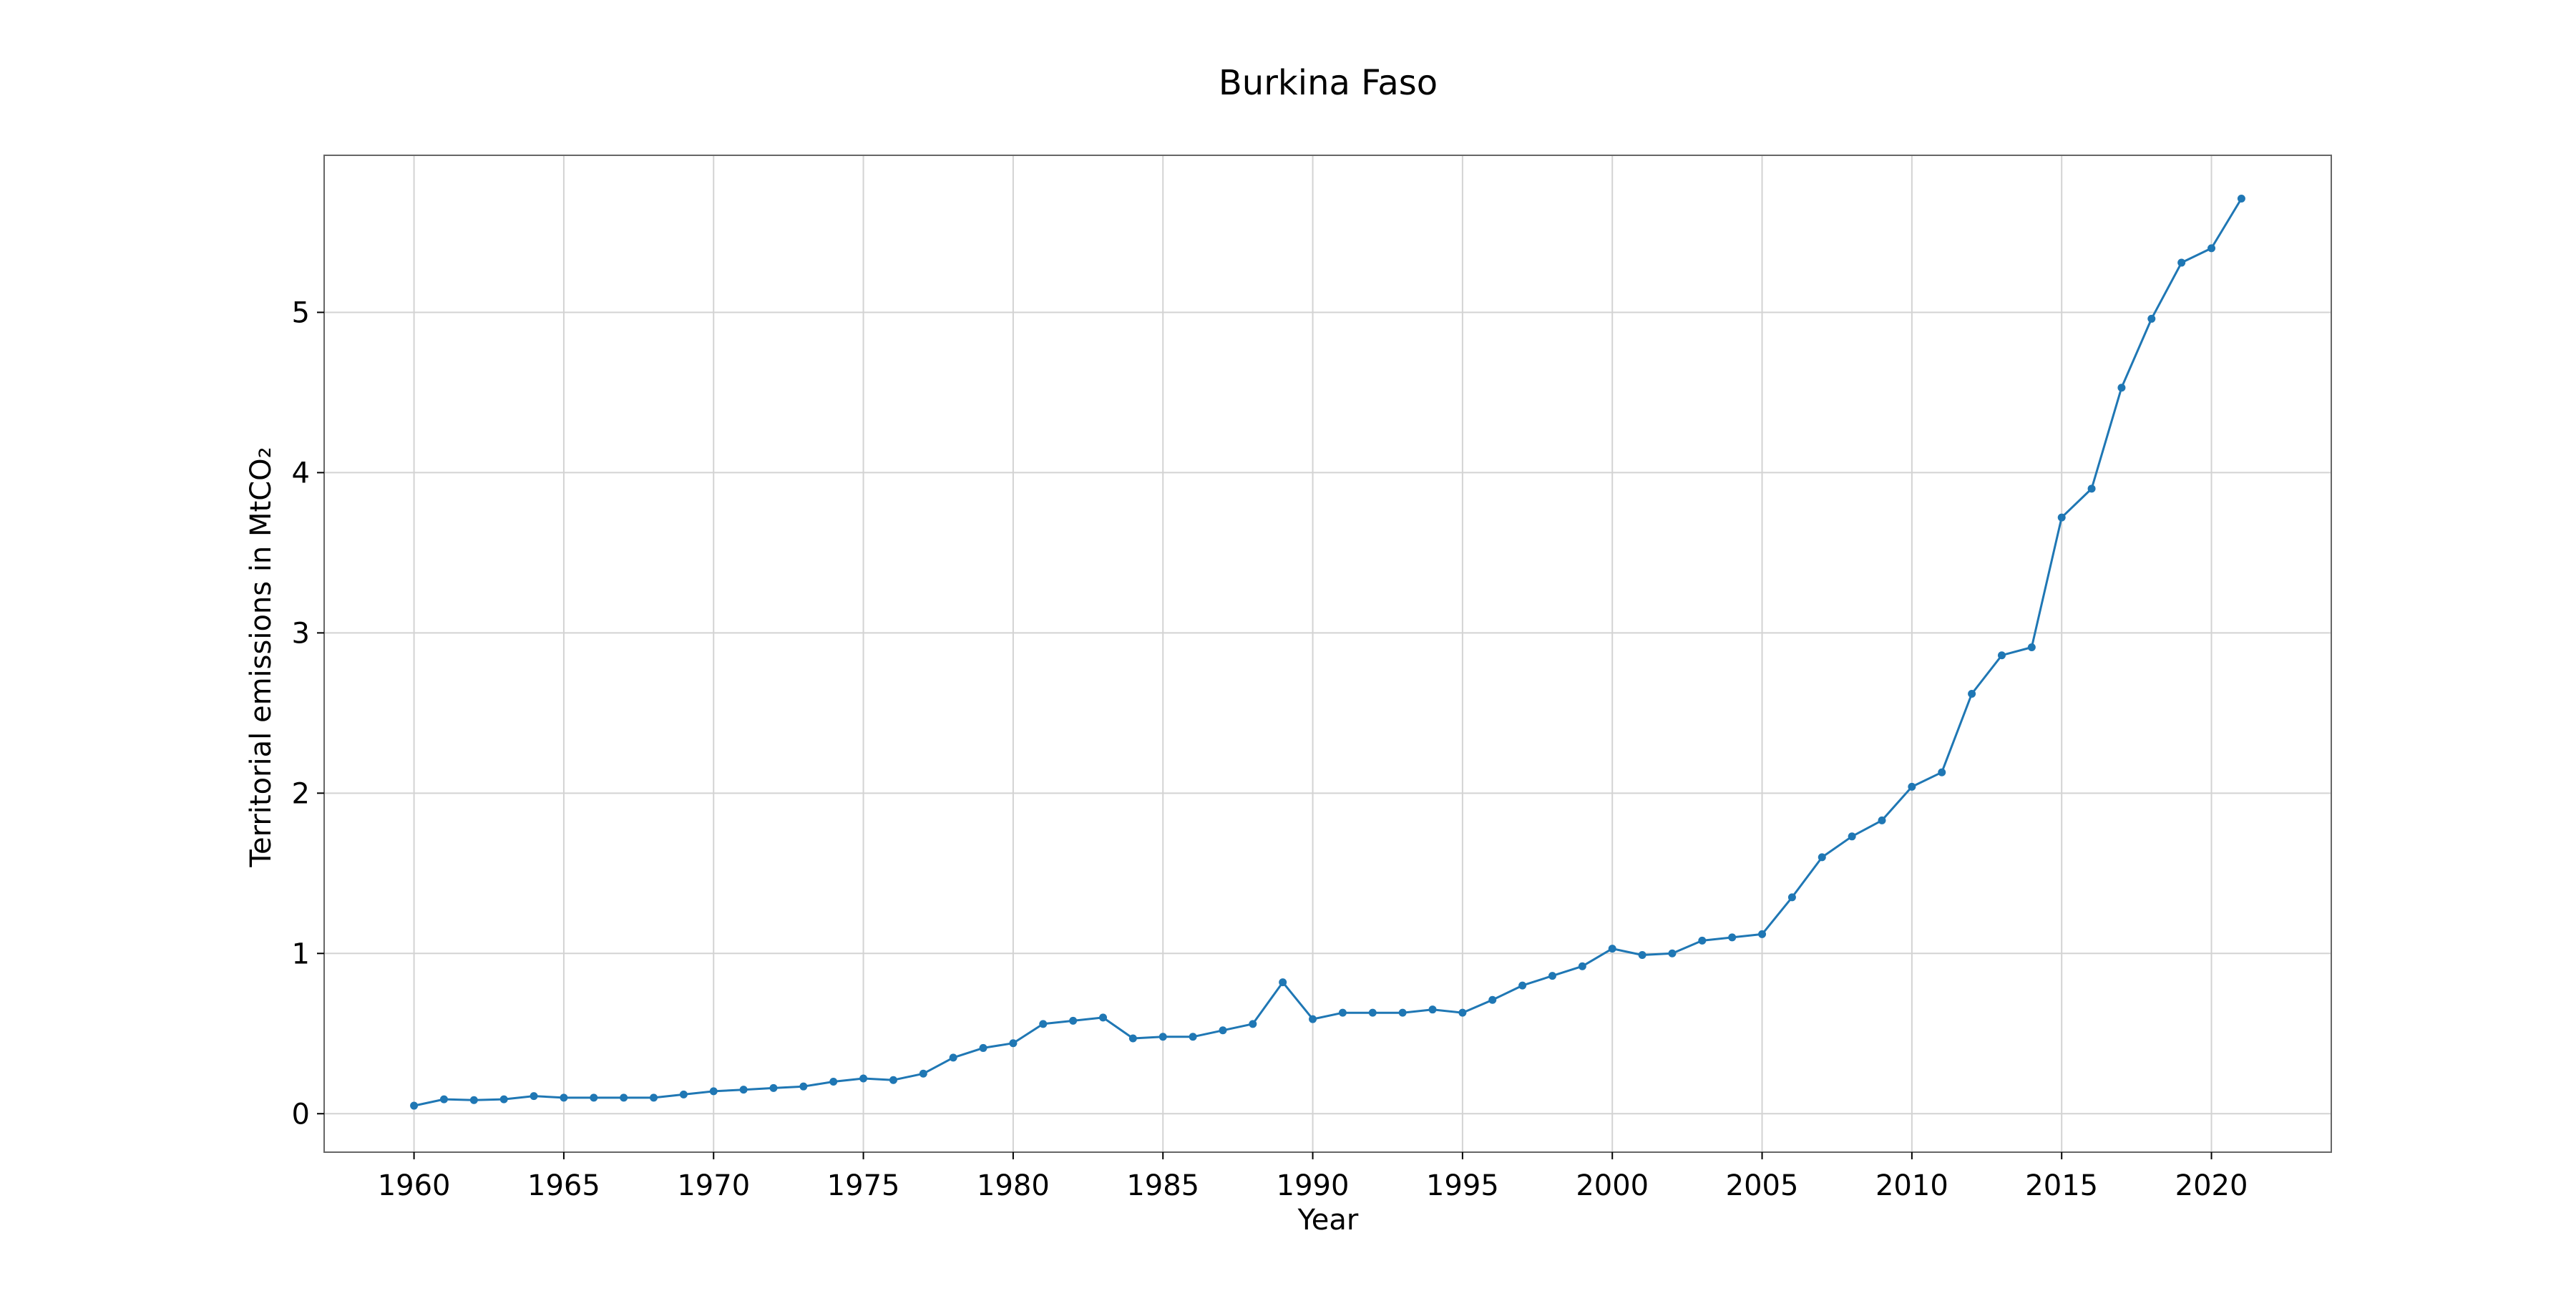 The image size is (2576, 1291). Describe the element at coordinates (1462, 1185) in the screenshot. I see `x-tick-label: 1995` at that location.